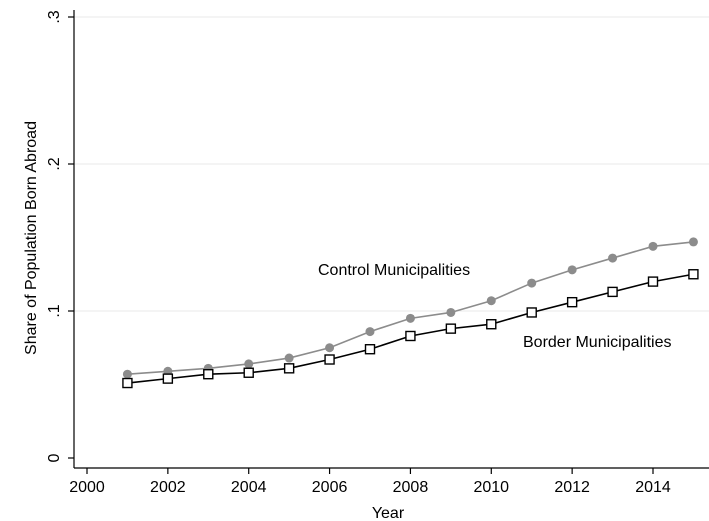 This screenshot has height=521, width=709. What do you see at coordinates (411, 487) in the screenshot?
I see `x-tick-label: 2008` at bounding box center [411, 487].